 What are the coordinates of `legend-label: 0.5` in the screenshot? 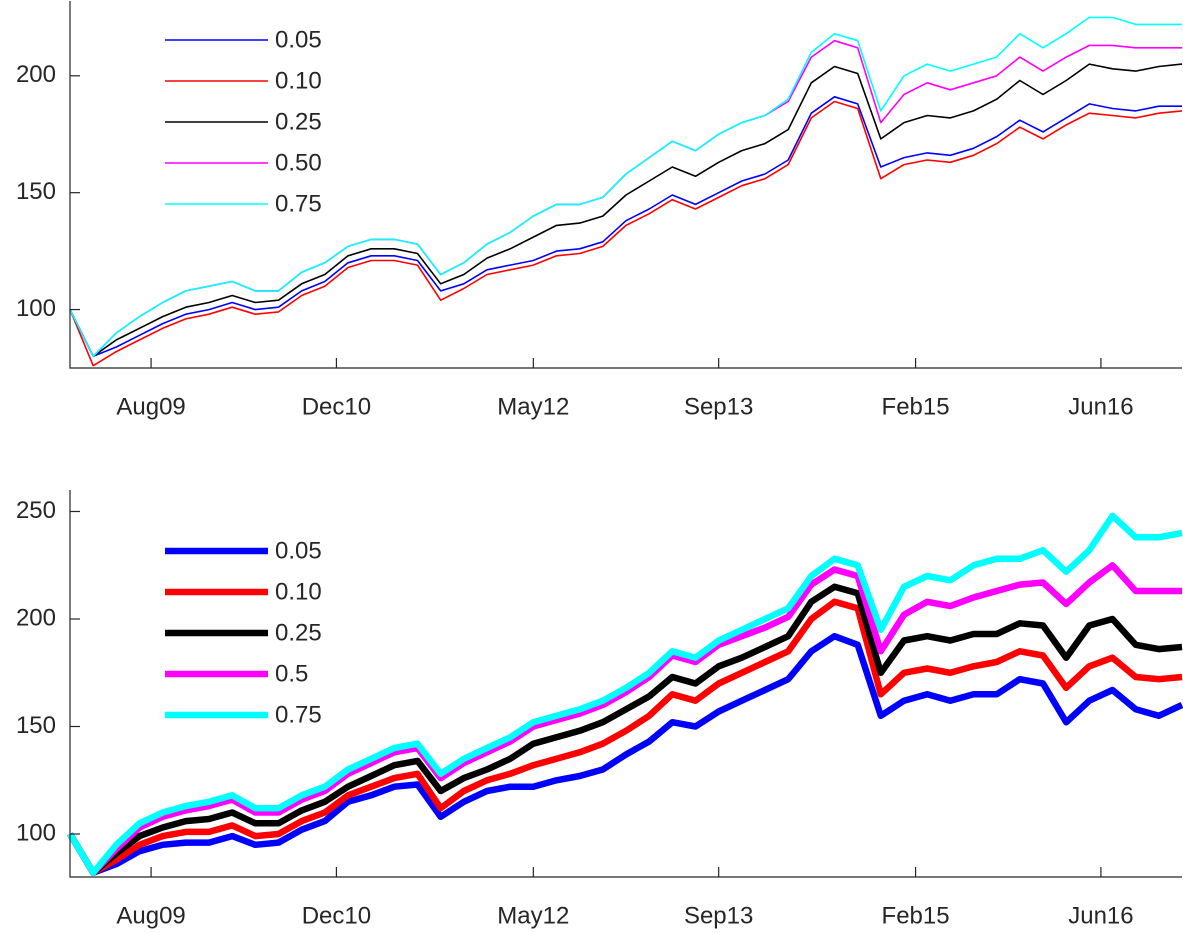 It's located at (291, 673).